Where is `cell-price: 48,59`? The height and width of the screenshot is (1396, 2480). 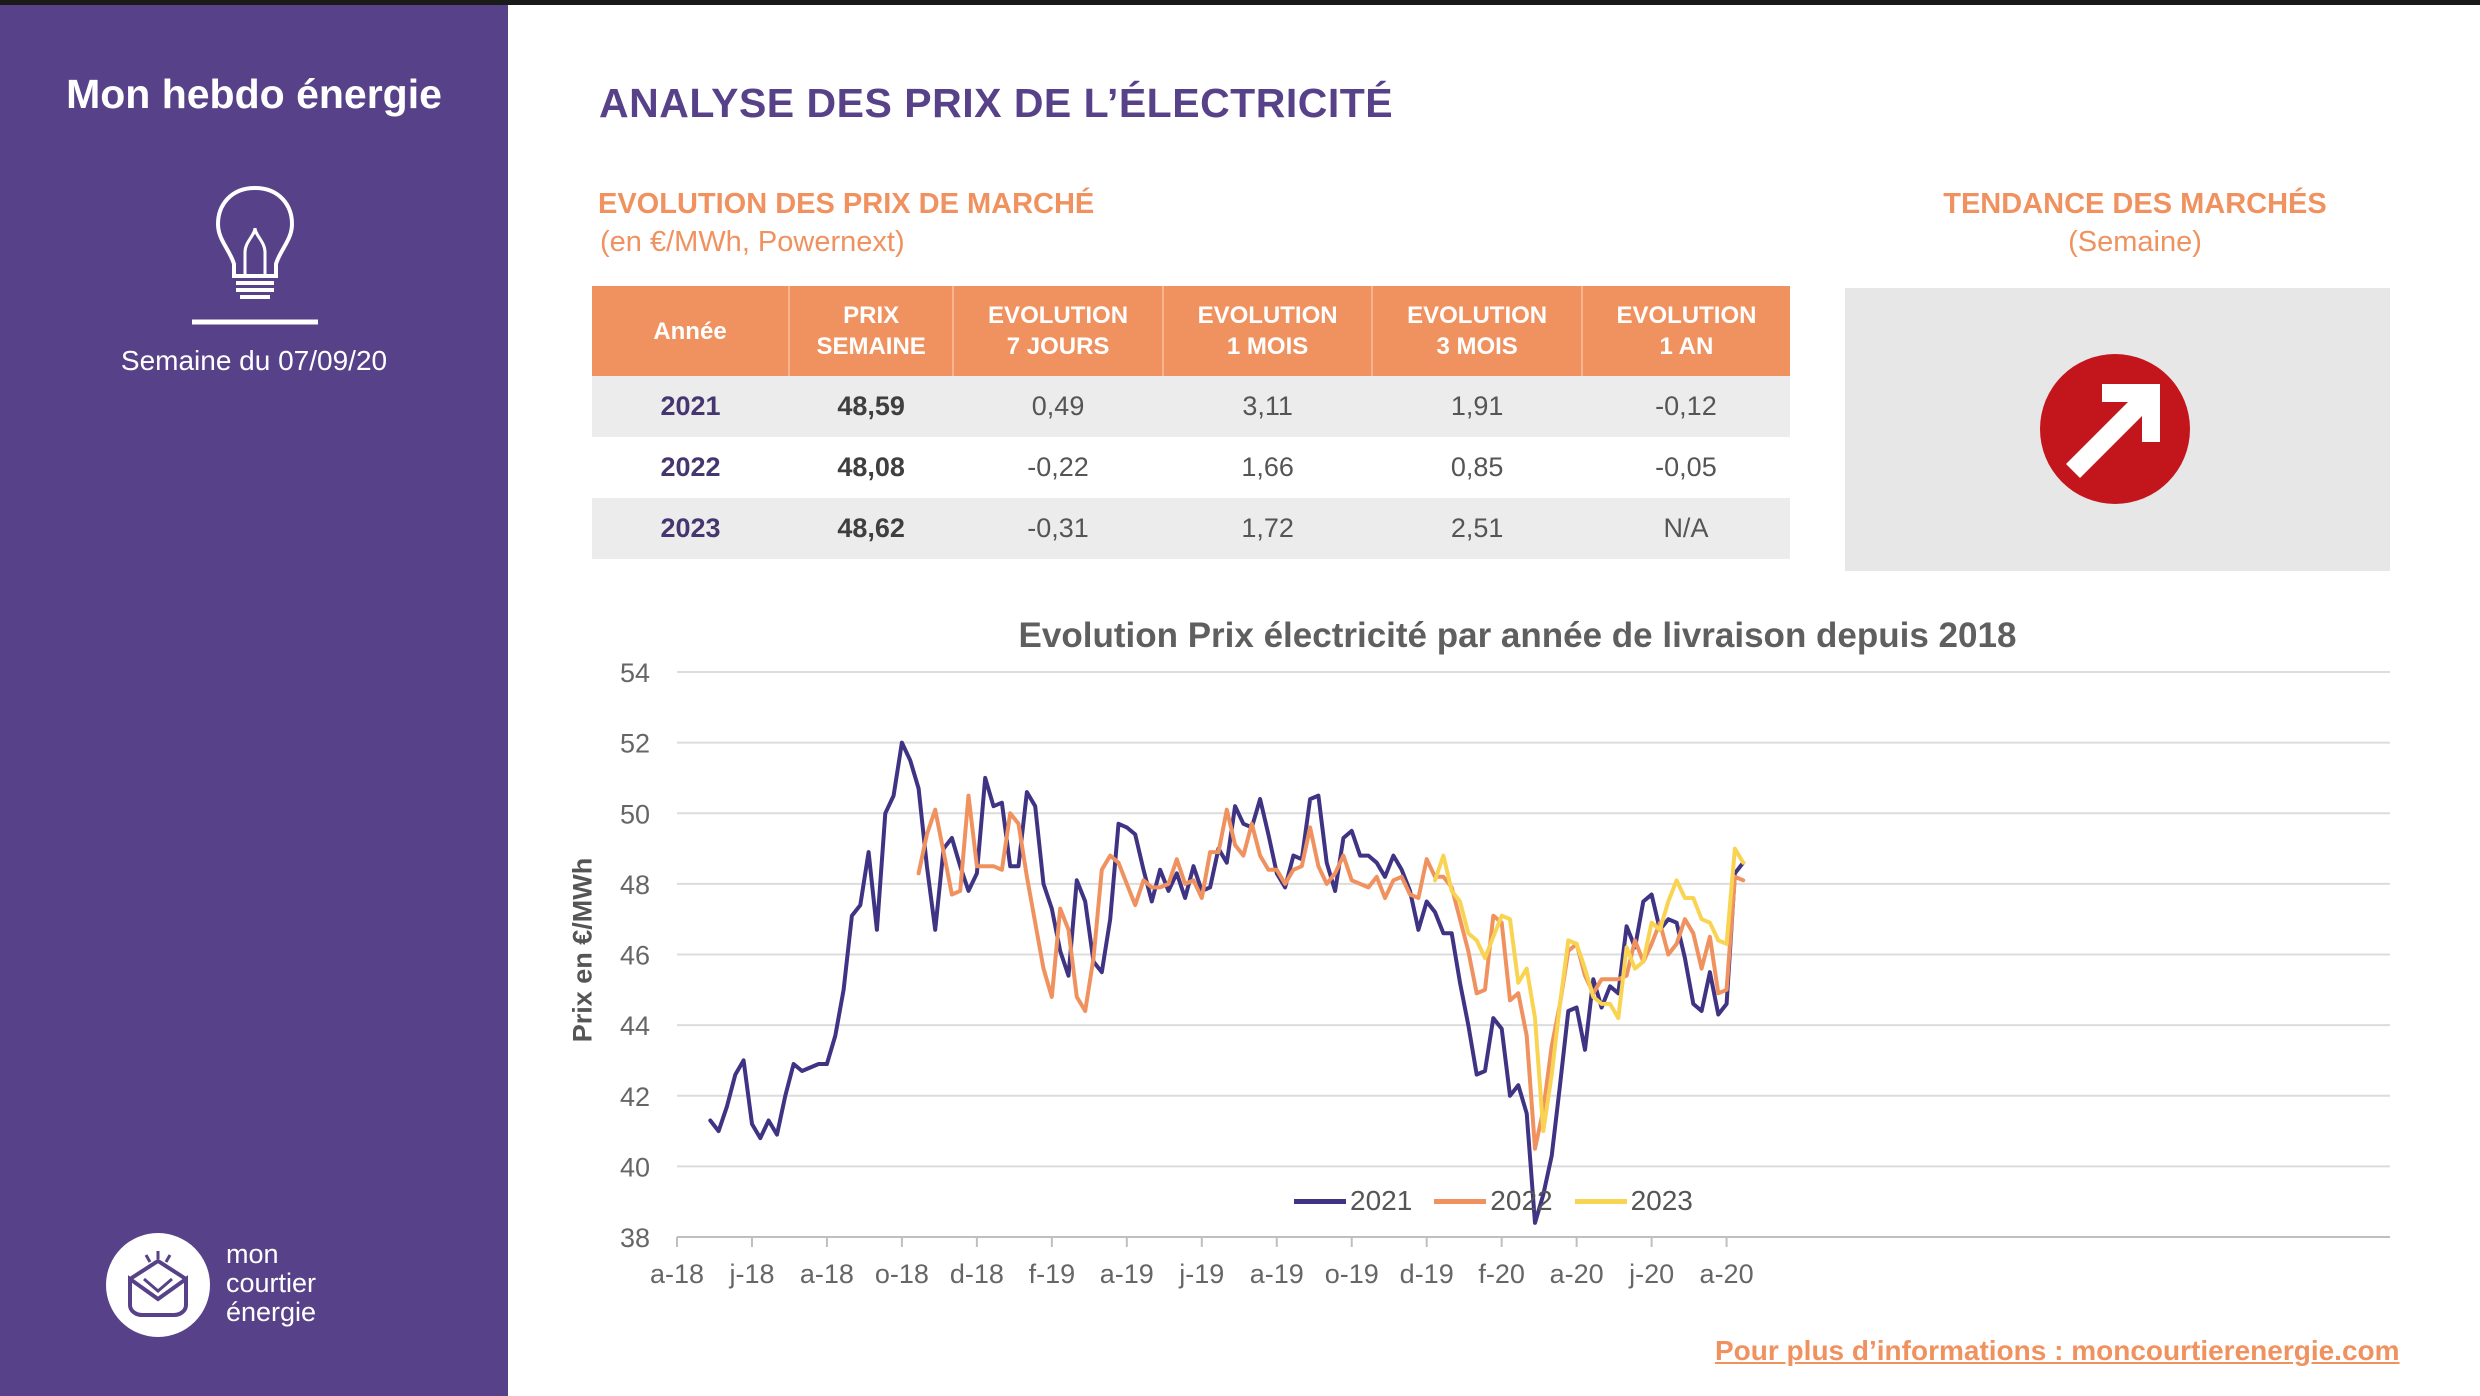 cell-price: 48,59 is located at coordinates (871, 406).